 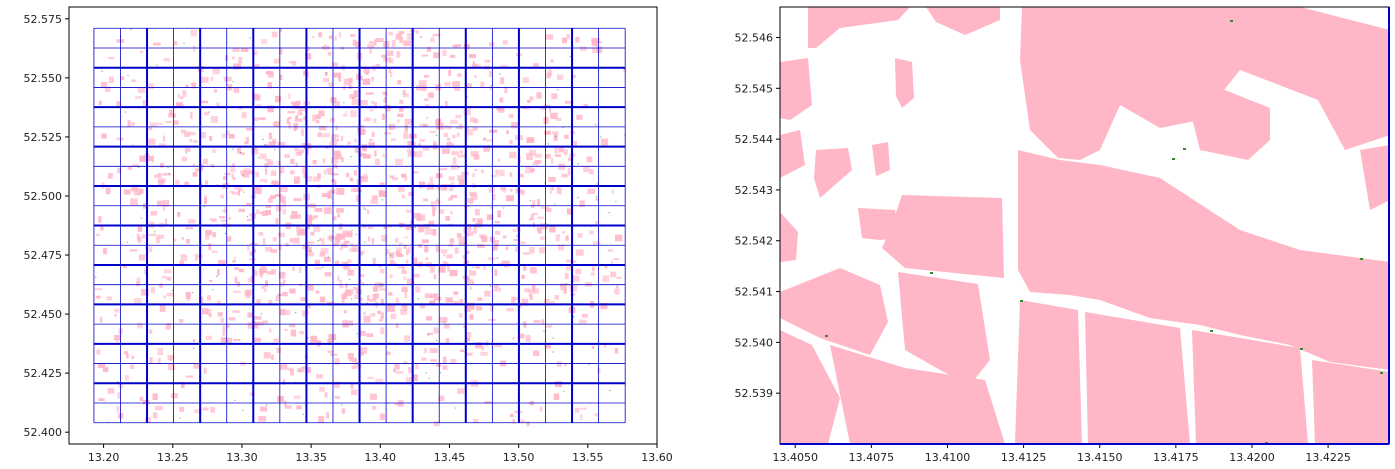 What do you see at coordinates (872, 457) in the screenshot?
I see `x-tick-label: 13.4075` at bounding box center [872, 457].